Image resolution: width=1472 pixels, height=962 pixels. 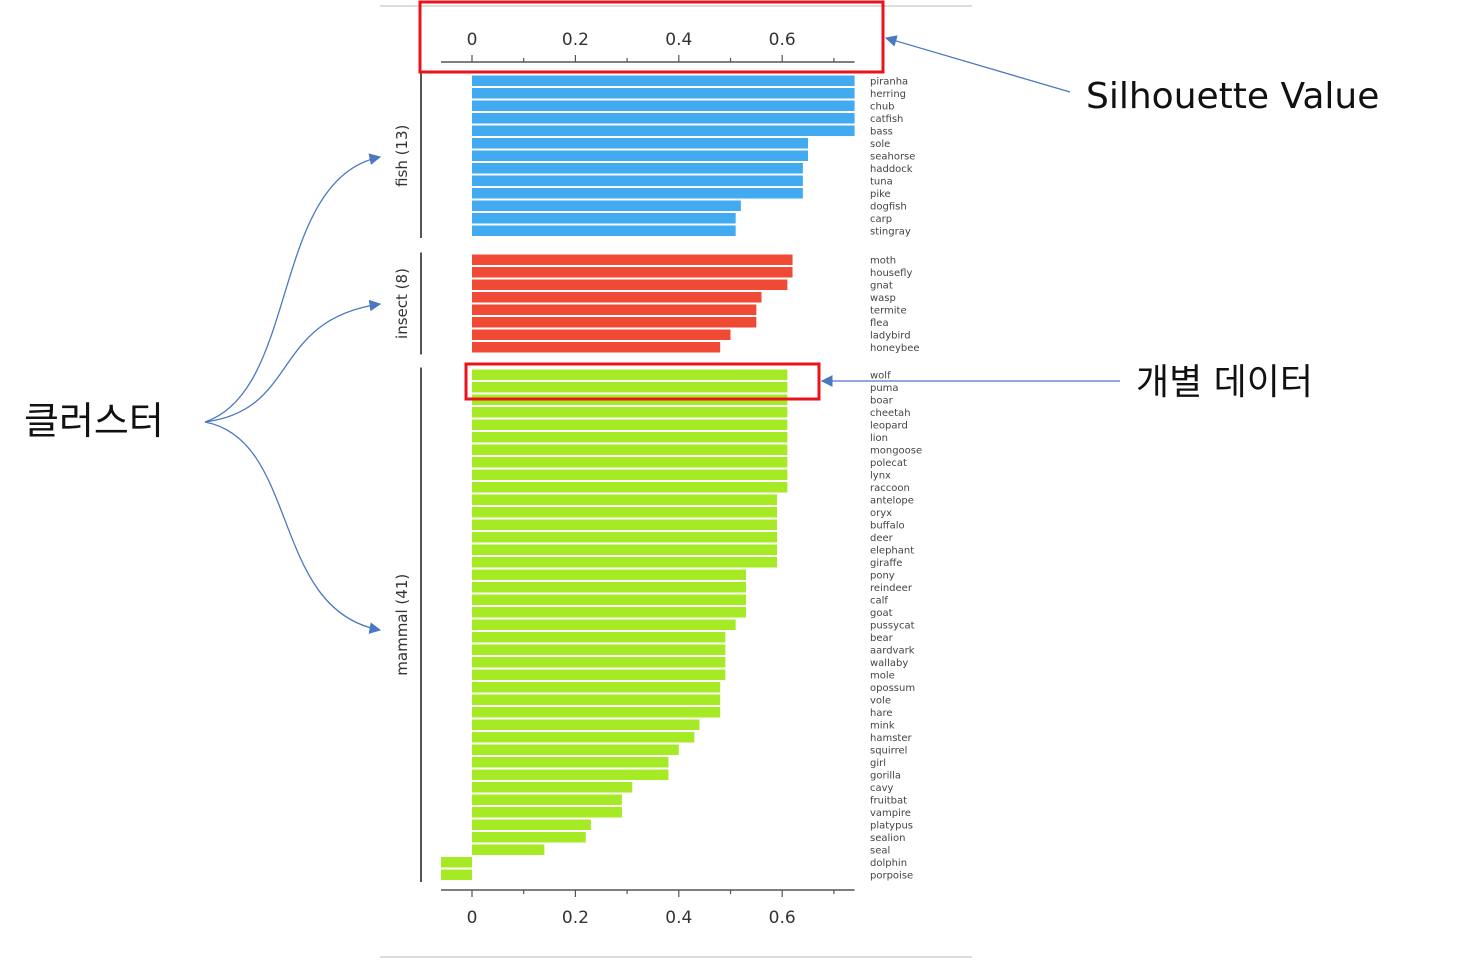 I want to click on cluster-arrow-insect, so click(x=293, y=361).